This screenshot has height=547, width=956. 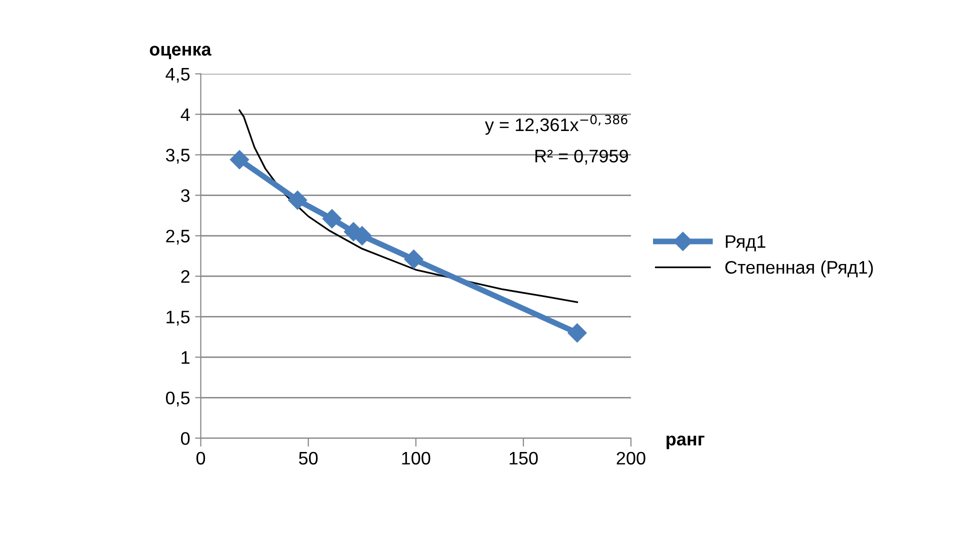 What do you see at coordinates (746, 243) in the screenshot?
I see `legend-label: Ряд1` at bounding box center [746, 243].